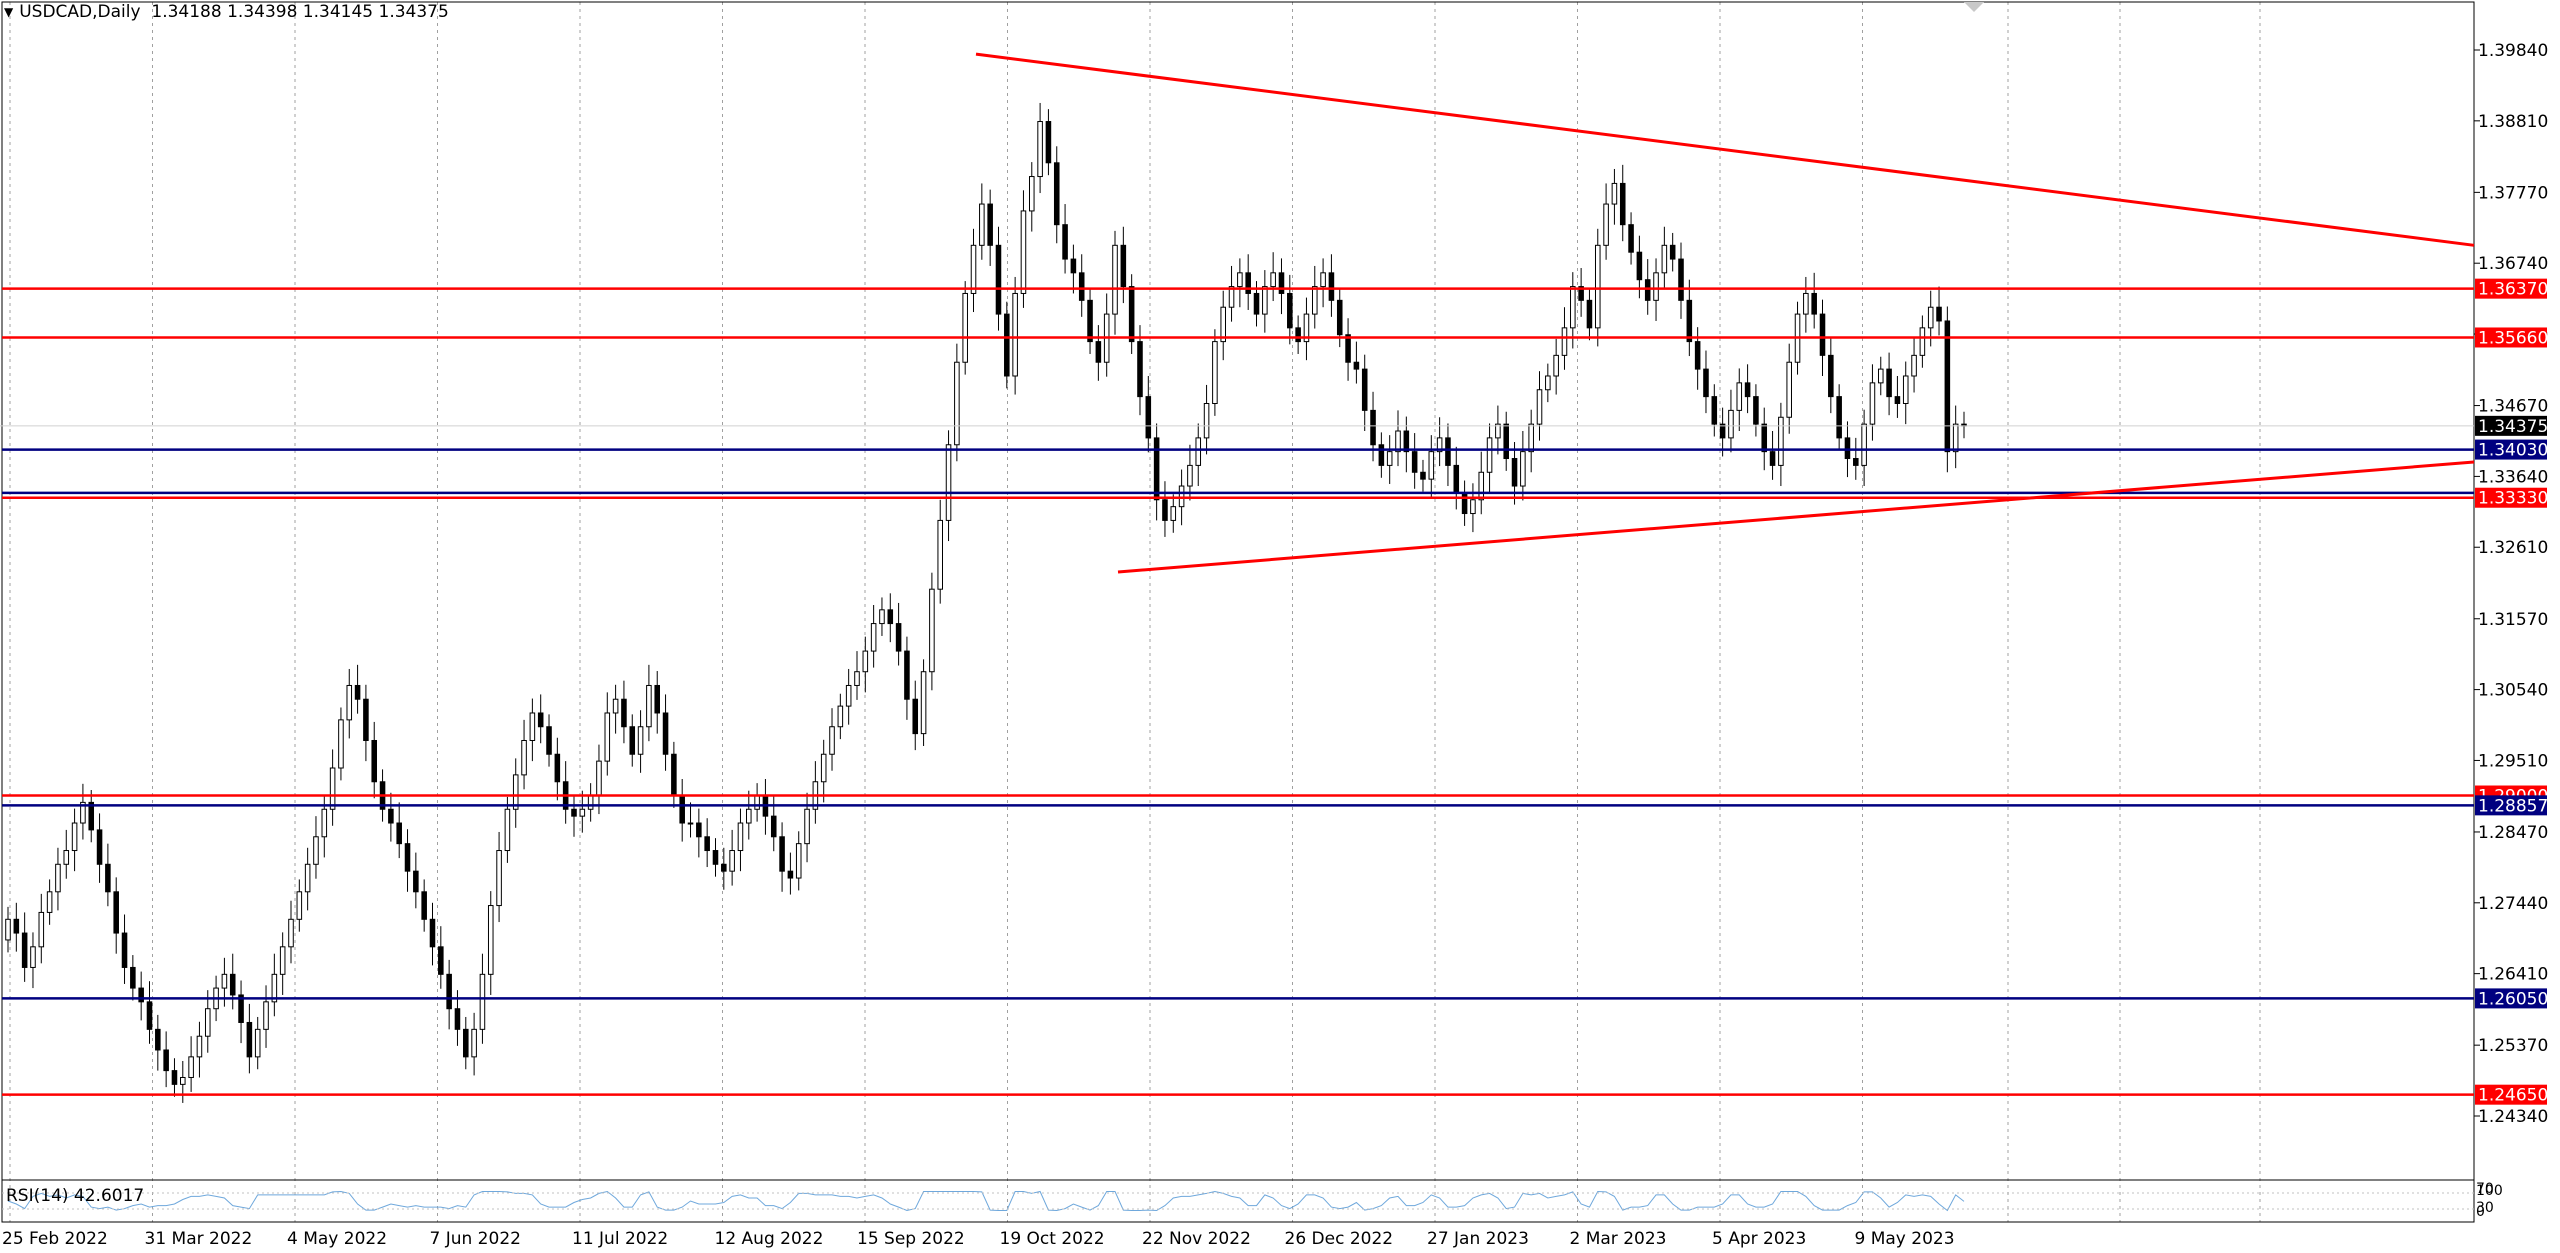 The image size is (2560, 1253). What do you see at coordinates (1238, 1201) in the screenshot?
I see `rsi-panel-frame` at bounding box center [1238, 1201].